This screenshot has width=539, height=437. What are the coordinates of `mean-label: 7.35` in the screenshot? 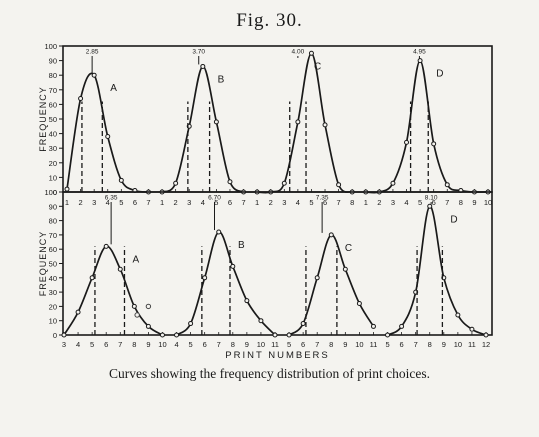 It's located at (322, 198).